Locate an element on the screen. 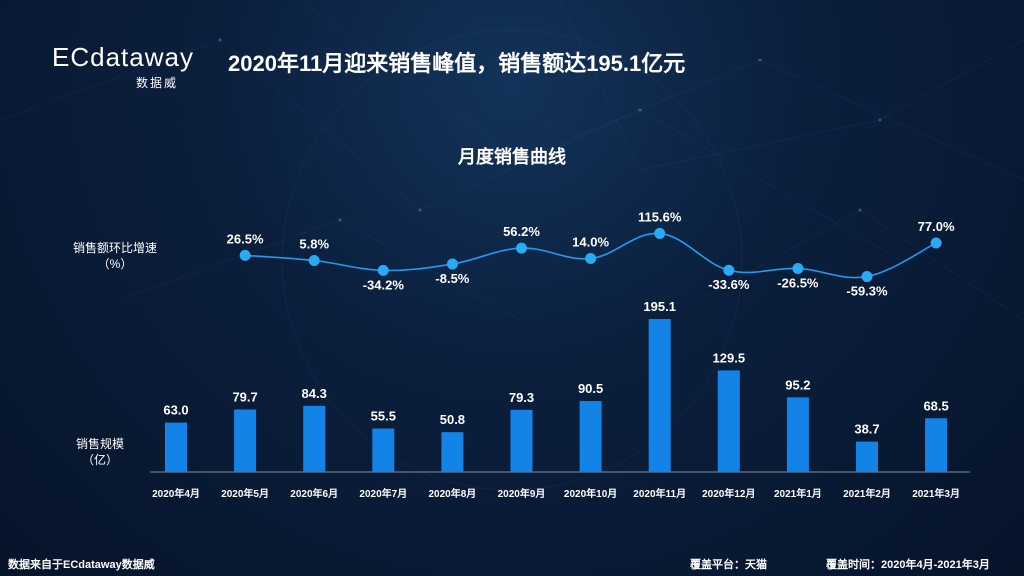 The height and width of the screenshot is (576, 1024). x-tick-label: 2020年10月 is located at coordinates (590, 493).